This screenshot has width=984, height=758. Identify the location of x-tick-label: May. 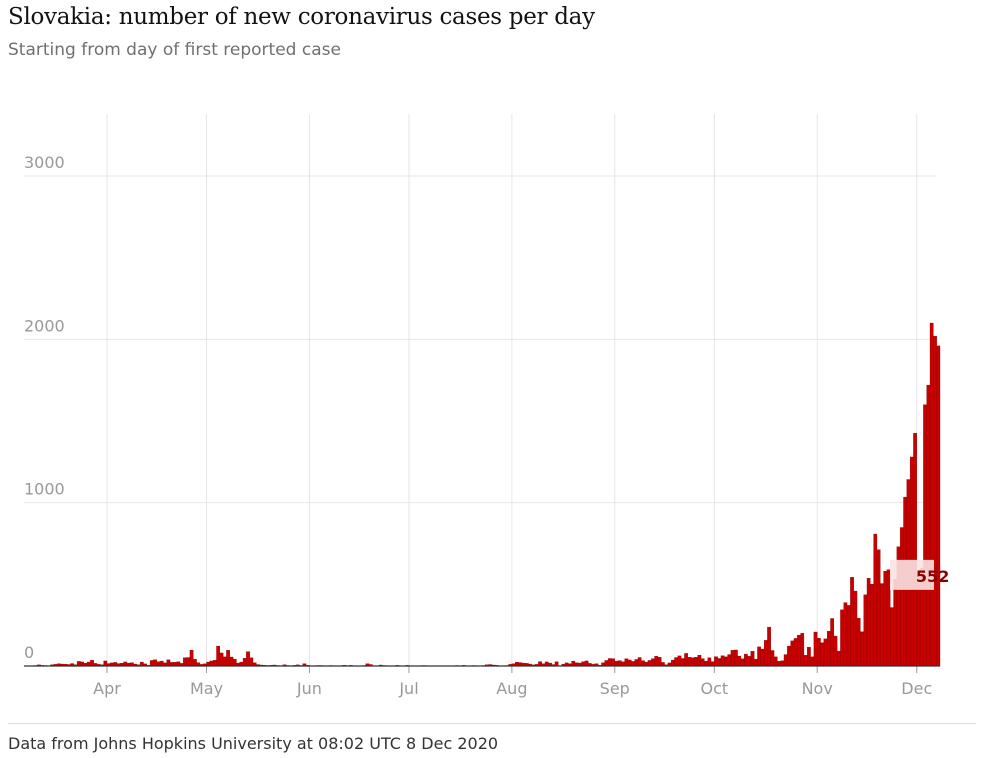
(206, 688).